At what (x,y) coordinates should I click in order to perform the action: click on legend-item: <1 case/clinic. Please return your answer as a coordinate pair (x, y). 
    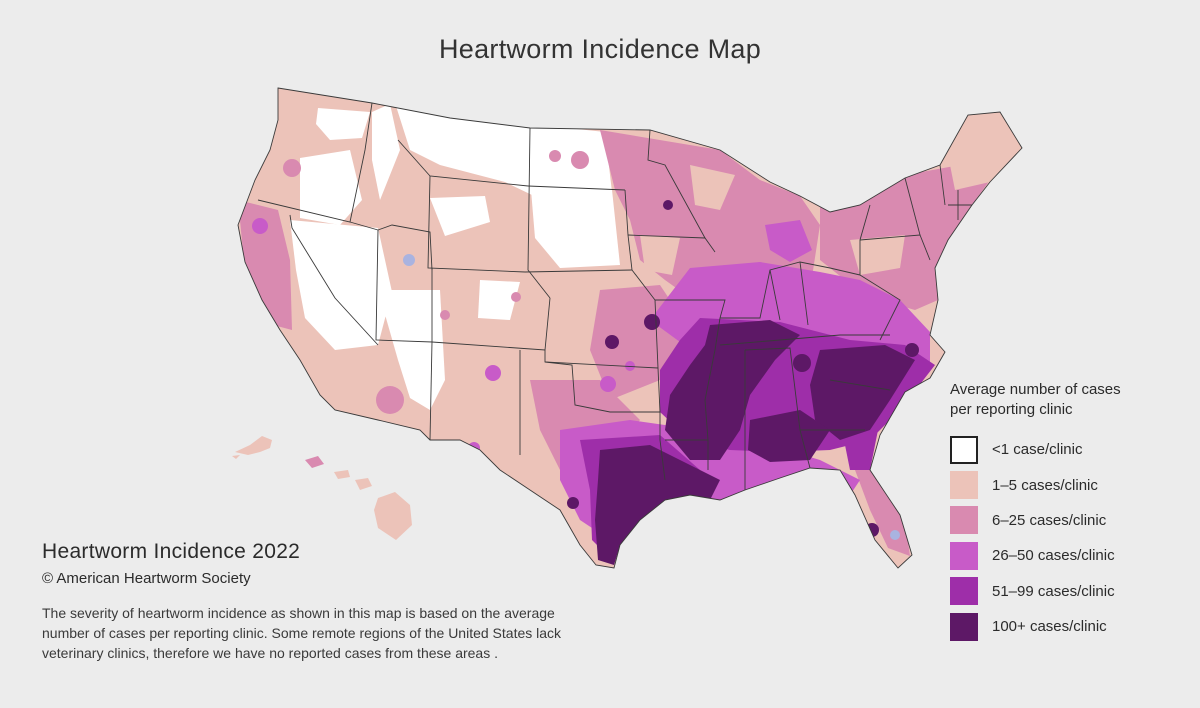
    Looking at the image, I should click on (1065, 449).